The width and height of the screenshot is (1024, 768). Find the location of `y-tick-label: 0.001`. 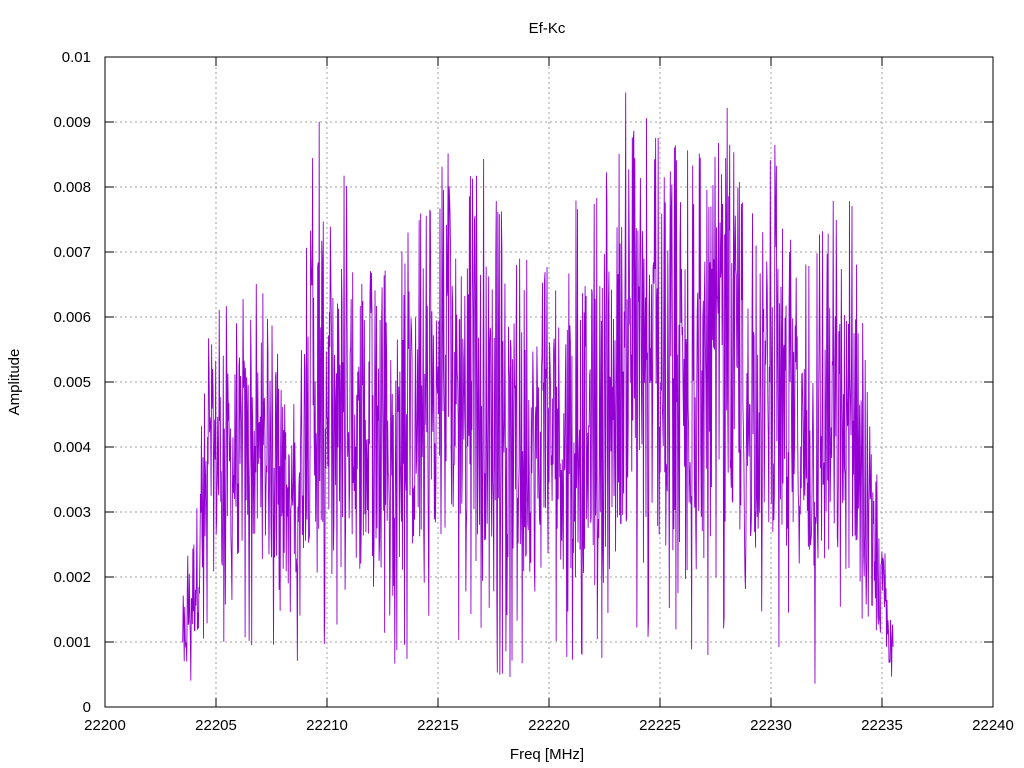

y-tick-label: 0.001 is located at coordinates (72, 642).